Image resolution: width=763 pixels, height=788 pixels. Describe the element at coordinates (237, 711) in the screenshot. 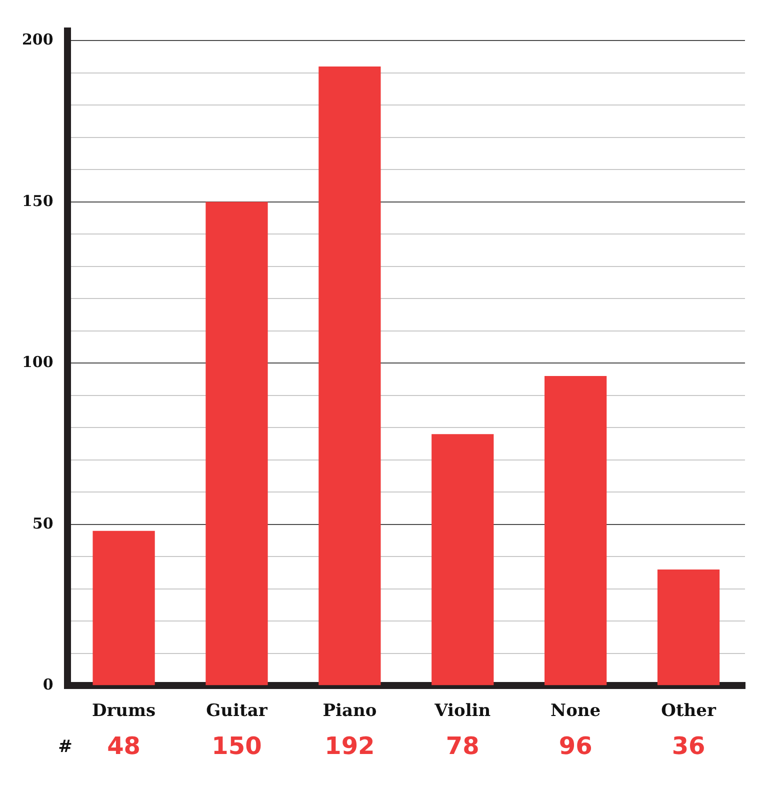

I see `x-tick-label: Guitar` at that location.